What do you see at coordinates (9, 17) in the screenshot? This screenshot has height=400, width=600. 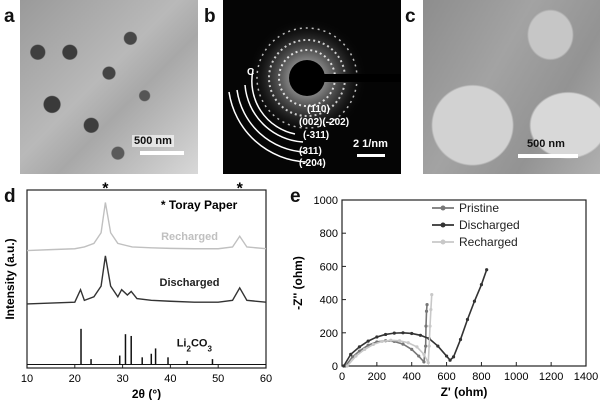 I see `panel-label-a: a` at bounding box center [9, 17].